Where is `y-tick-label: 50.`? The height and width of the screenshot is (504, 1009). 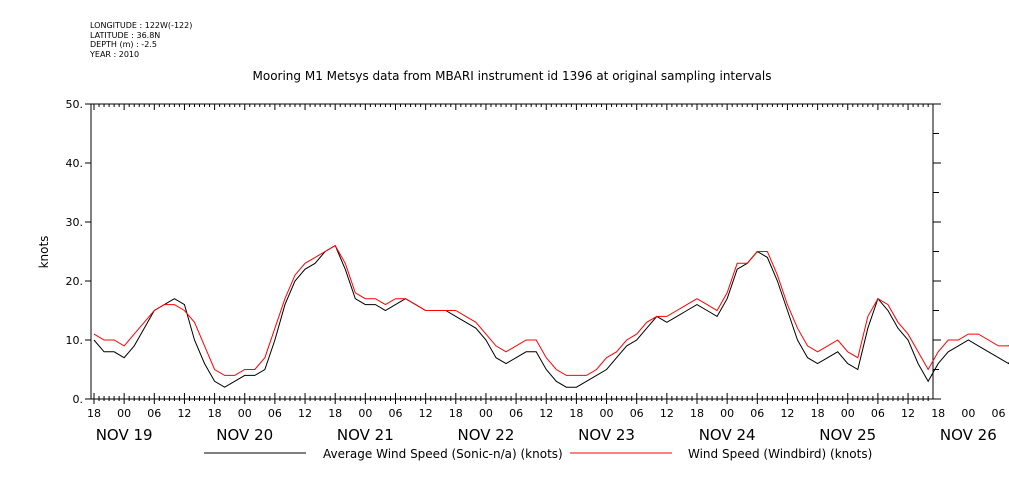
y-tick-label: 50. is located at coordinates (75, 104).